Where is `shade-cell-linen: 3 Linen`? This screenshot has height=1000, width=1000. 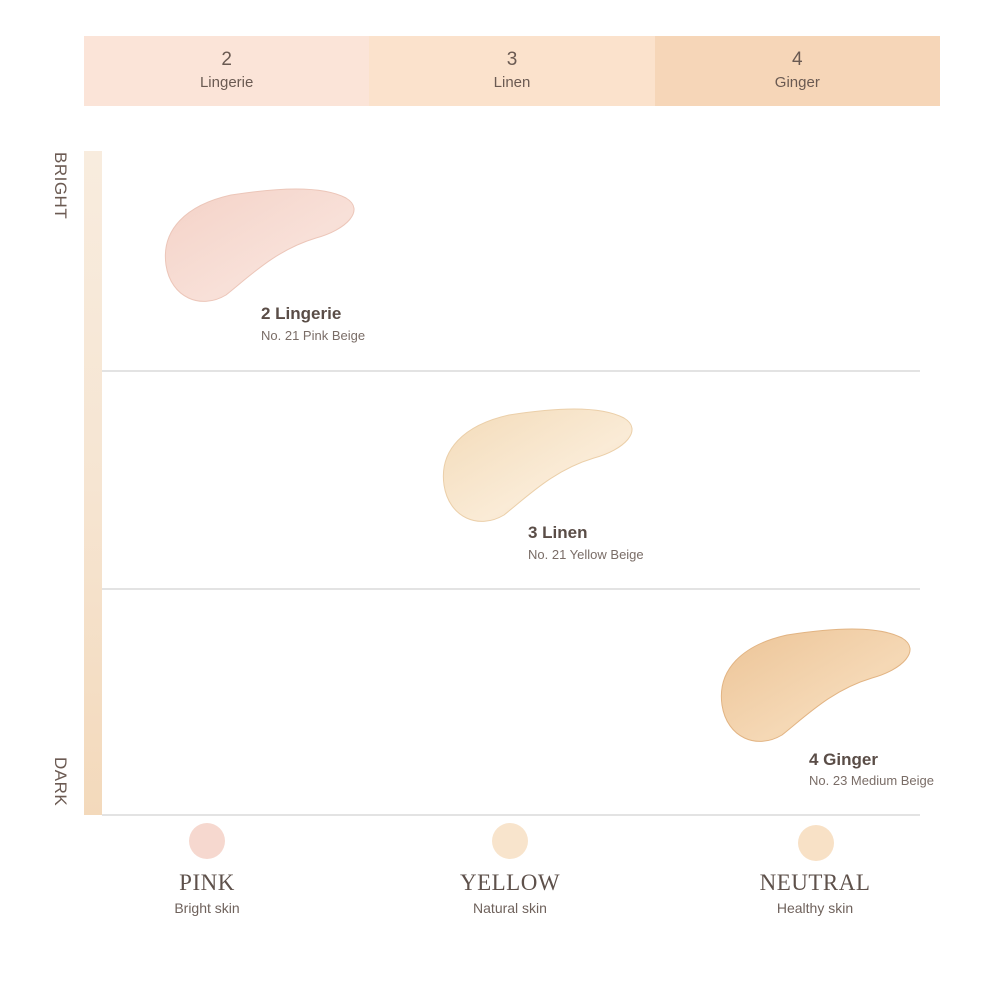
shade-cell-linen: 3 Linen is located at coordinates (512, 71).